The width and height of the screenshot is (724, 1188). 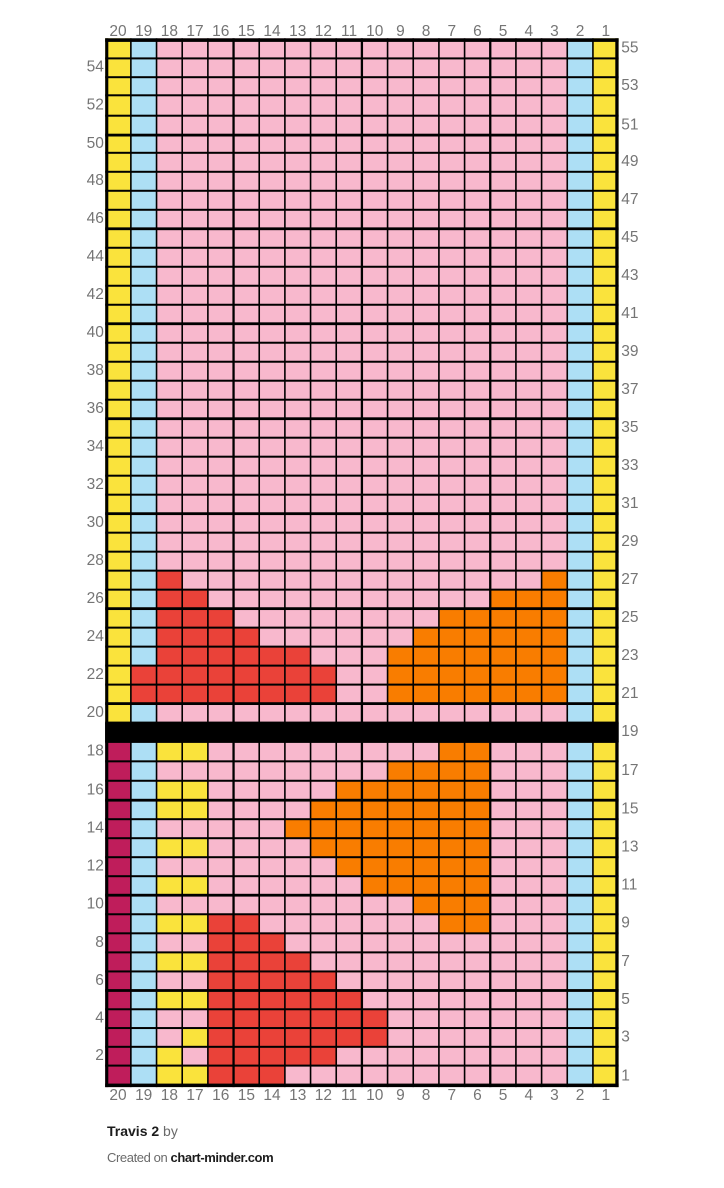 I want to click on svg-text: 40, so click(x=96, y=332).